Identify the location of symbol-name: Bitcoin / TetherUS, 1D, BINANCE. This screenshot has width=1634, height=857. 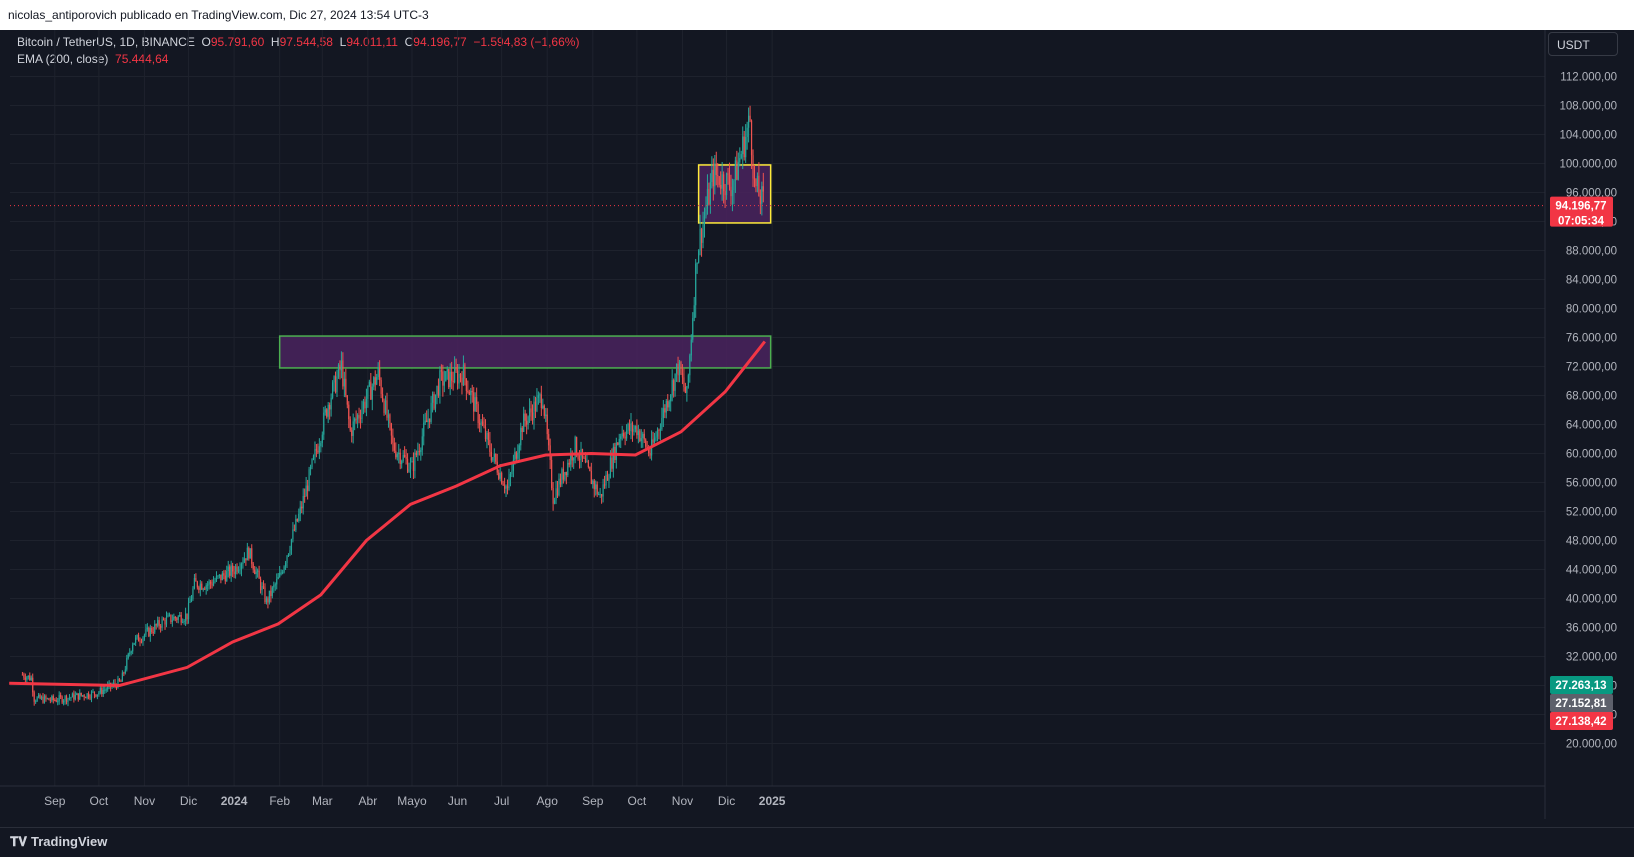
(106, 42).